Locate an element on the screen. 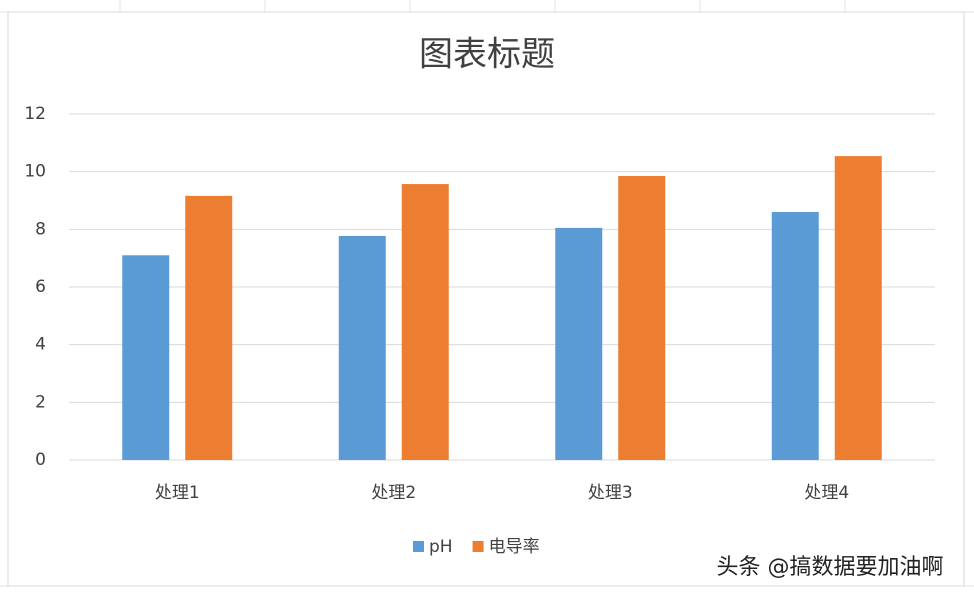 The width and height of the screenshot is (974, 594). y-tick-label: 10 is located at coordinates (35, 172).